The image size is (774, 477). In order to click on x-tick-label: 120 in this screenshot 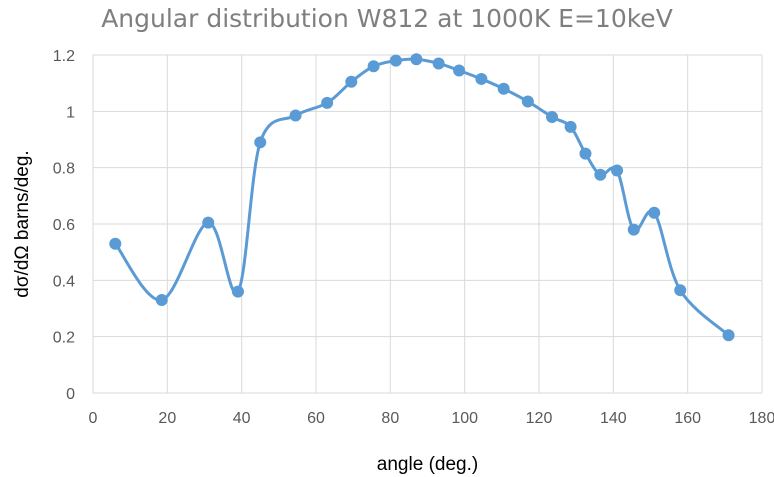, I will do `click(539, 418)`.